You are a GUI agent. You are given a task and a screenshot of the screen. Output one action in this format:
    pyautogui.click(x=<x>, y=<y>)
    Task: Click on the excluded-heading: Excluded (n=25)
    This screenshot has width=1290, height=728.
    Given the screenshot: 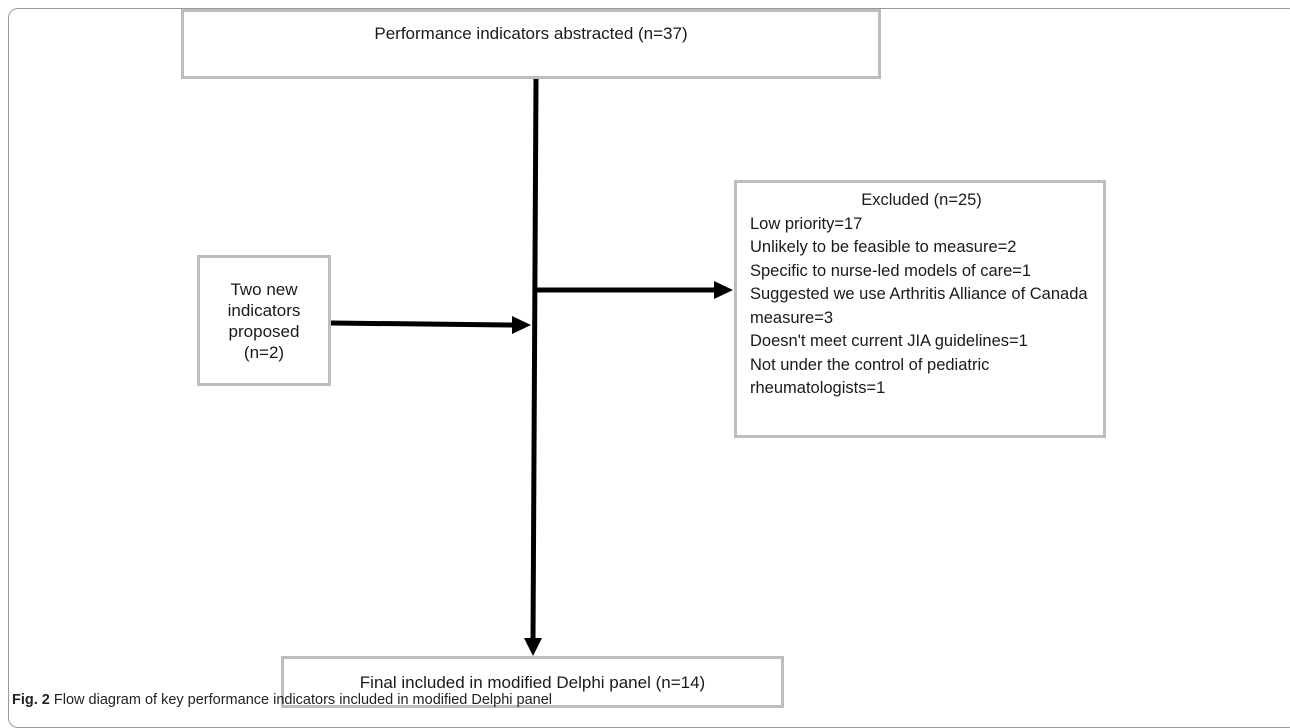 What is the action you would take?
    pyautogui.click(x=921, y=200)
    